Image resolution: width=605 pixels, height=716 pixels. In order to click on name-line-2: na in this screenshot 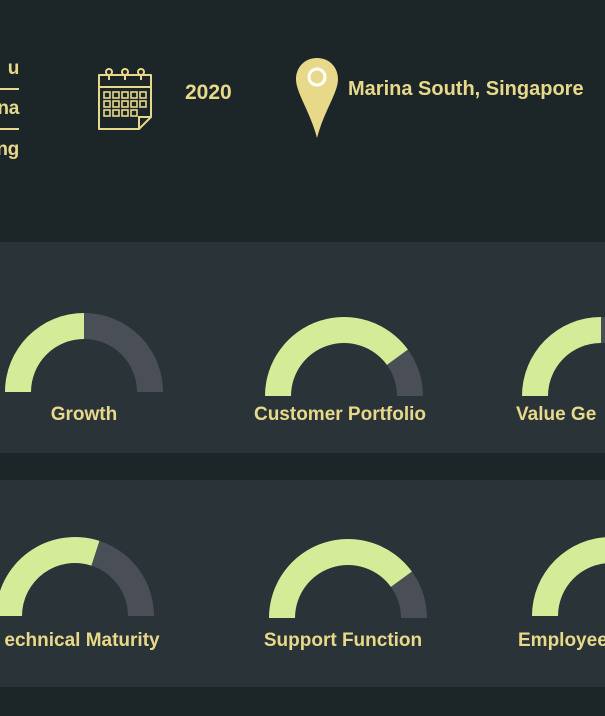, I will do `click(9, 108)`.